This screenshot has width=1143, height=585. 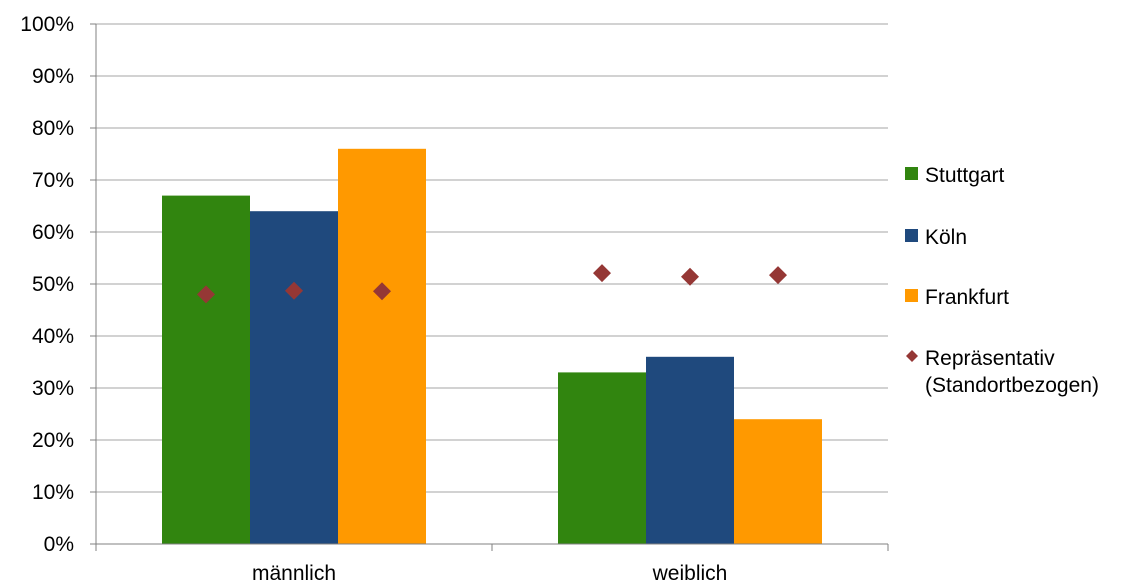 What do you see at coordinates (53, 284) in the screenshot?
I see `y-tick-label: 50%` at bounding box center [53, 284].